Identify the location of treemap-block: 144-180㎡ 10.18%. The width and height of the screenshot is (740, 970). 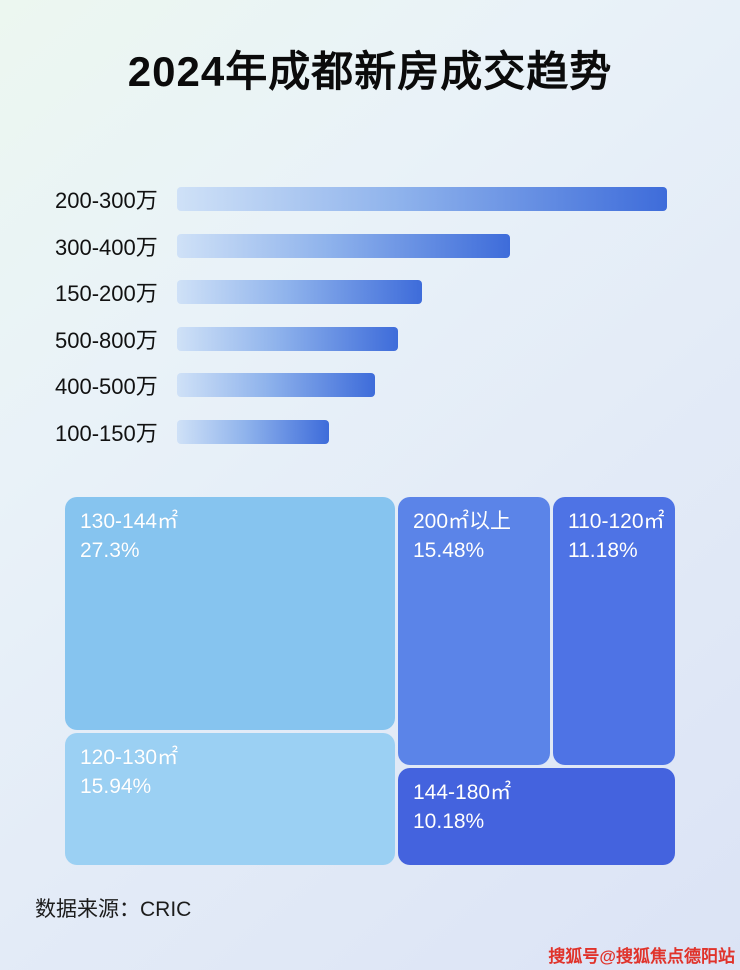
(536, 816).